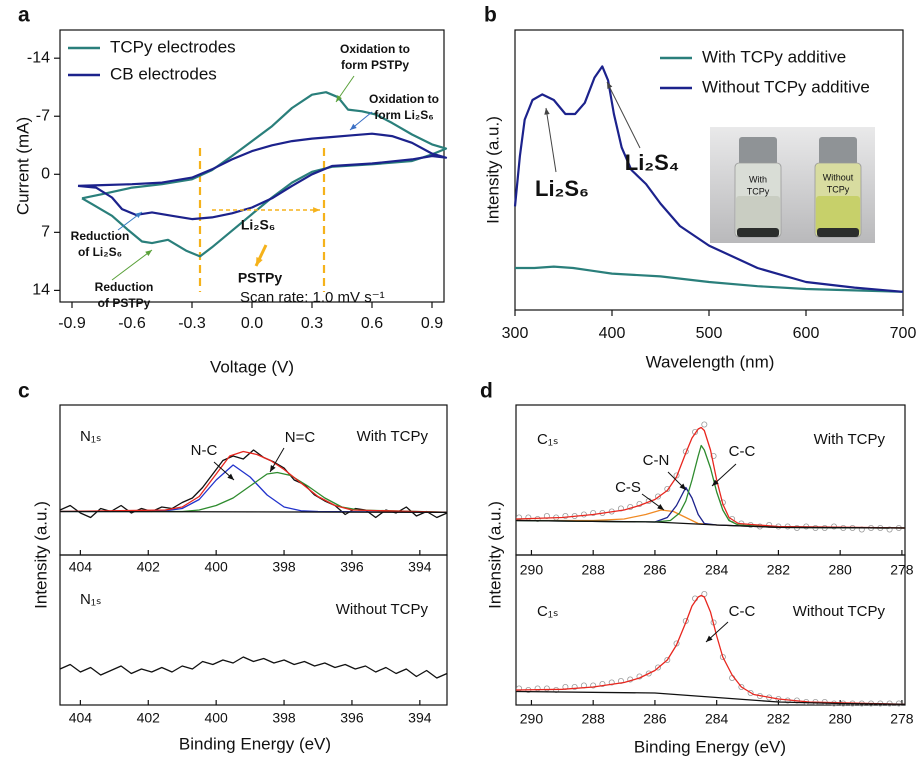  What do you see at coordinates (903, 333) in the screenshot?
I see `x-tick-label: 700` at bounding box center [903, 333].